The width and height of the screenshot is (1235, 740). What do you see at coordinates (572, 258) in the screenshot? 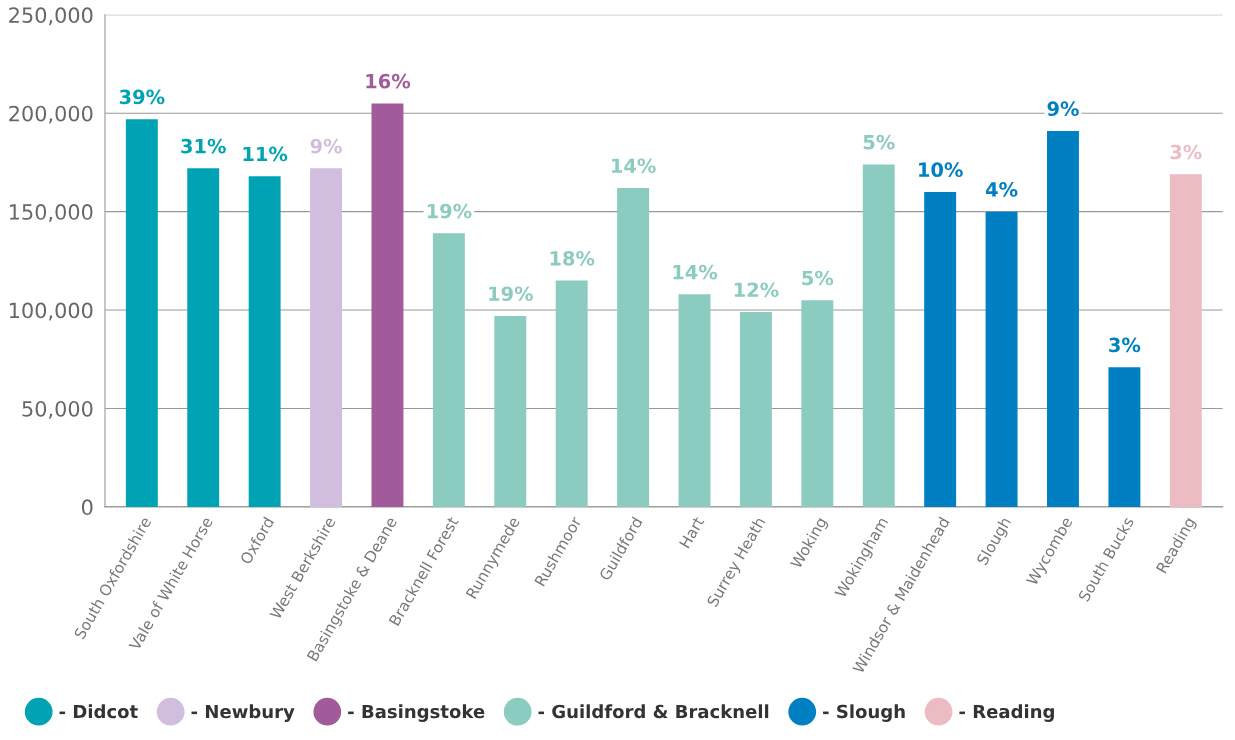
I see `annotation: 18%` at bounding box center [572, 258].